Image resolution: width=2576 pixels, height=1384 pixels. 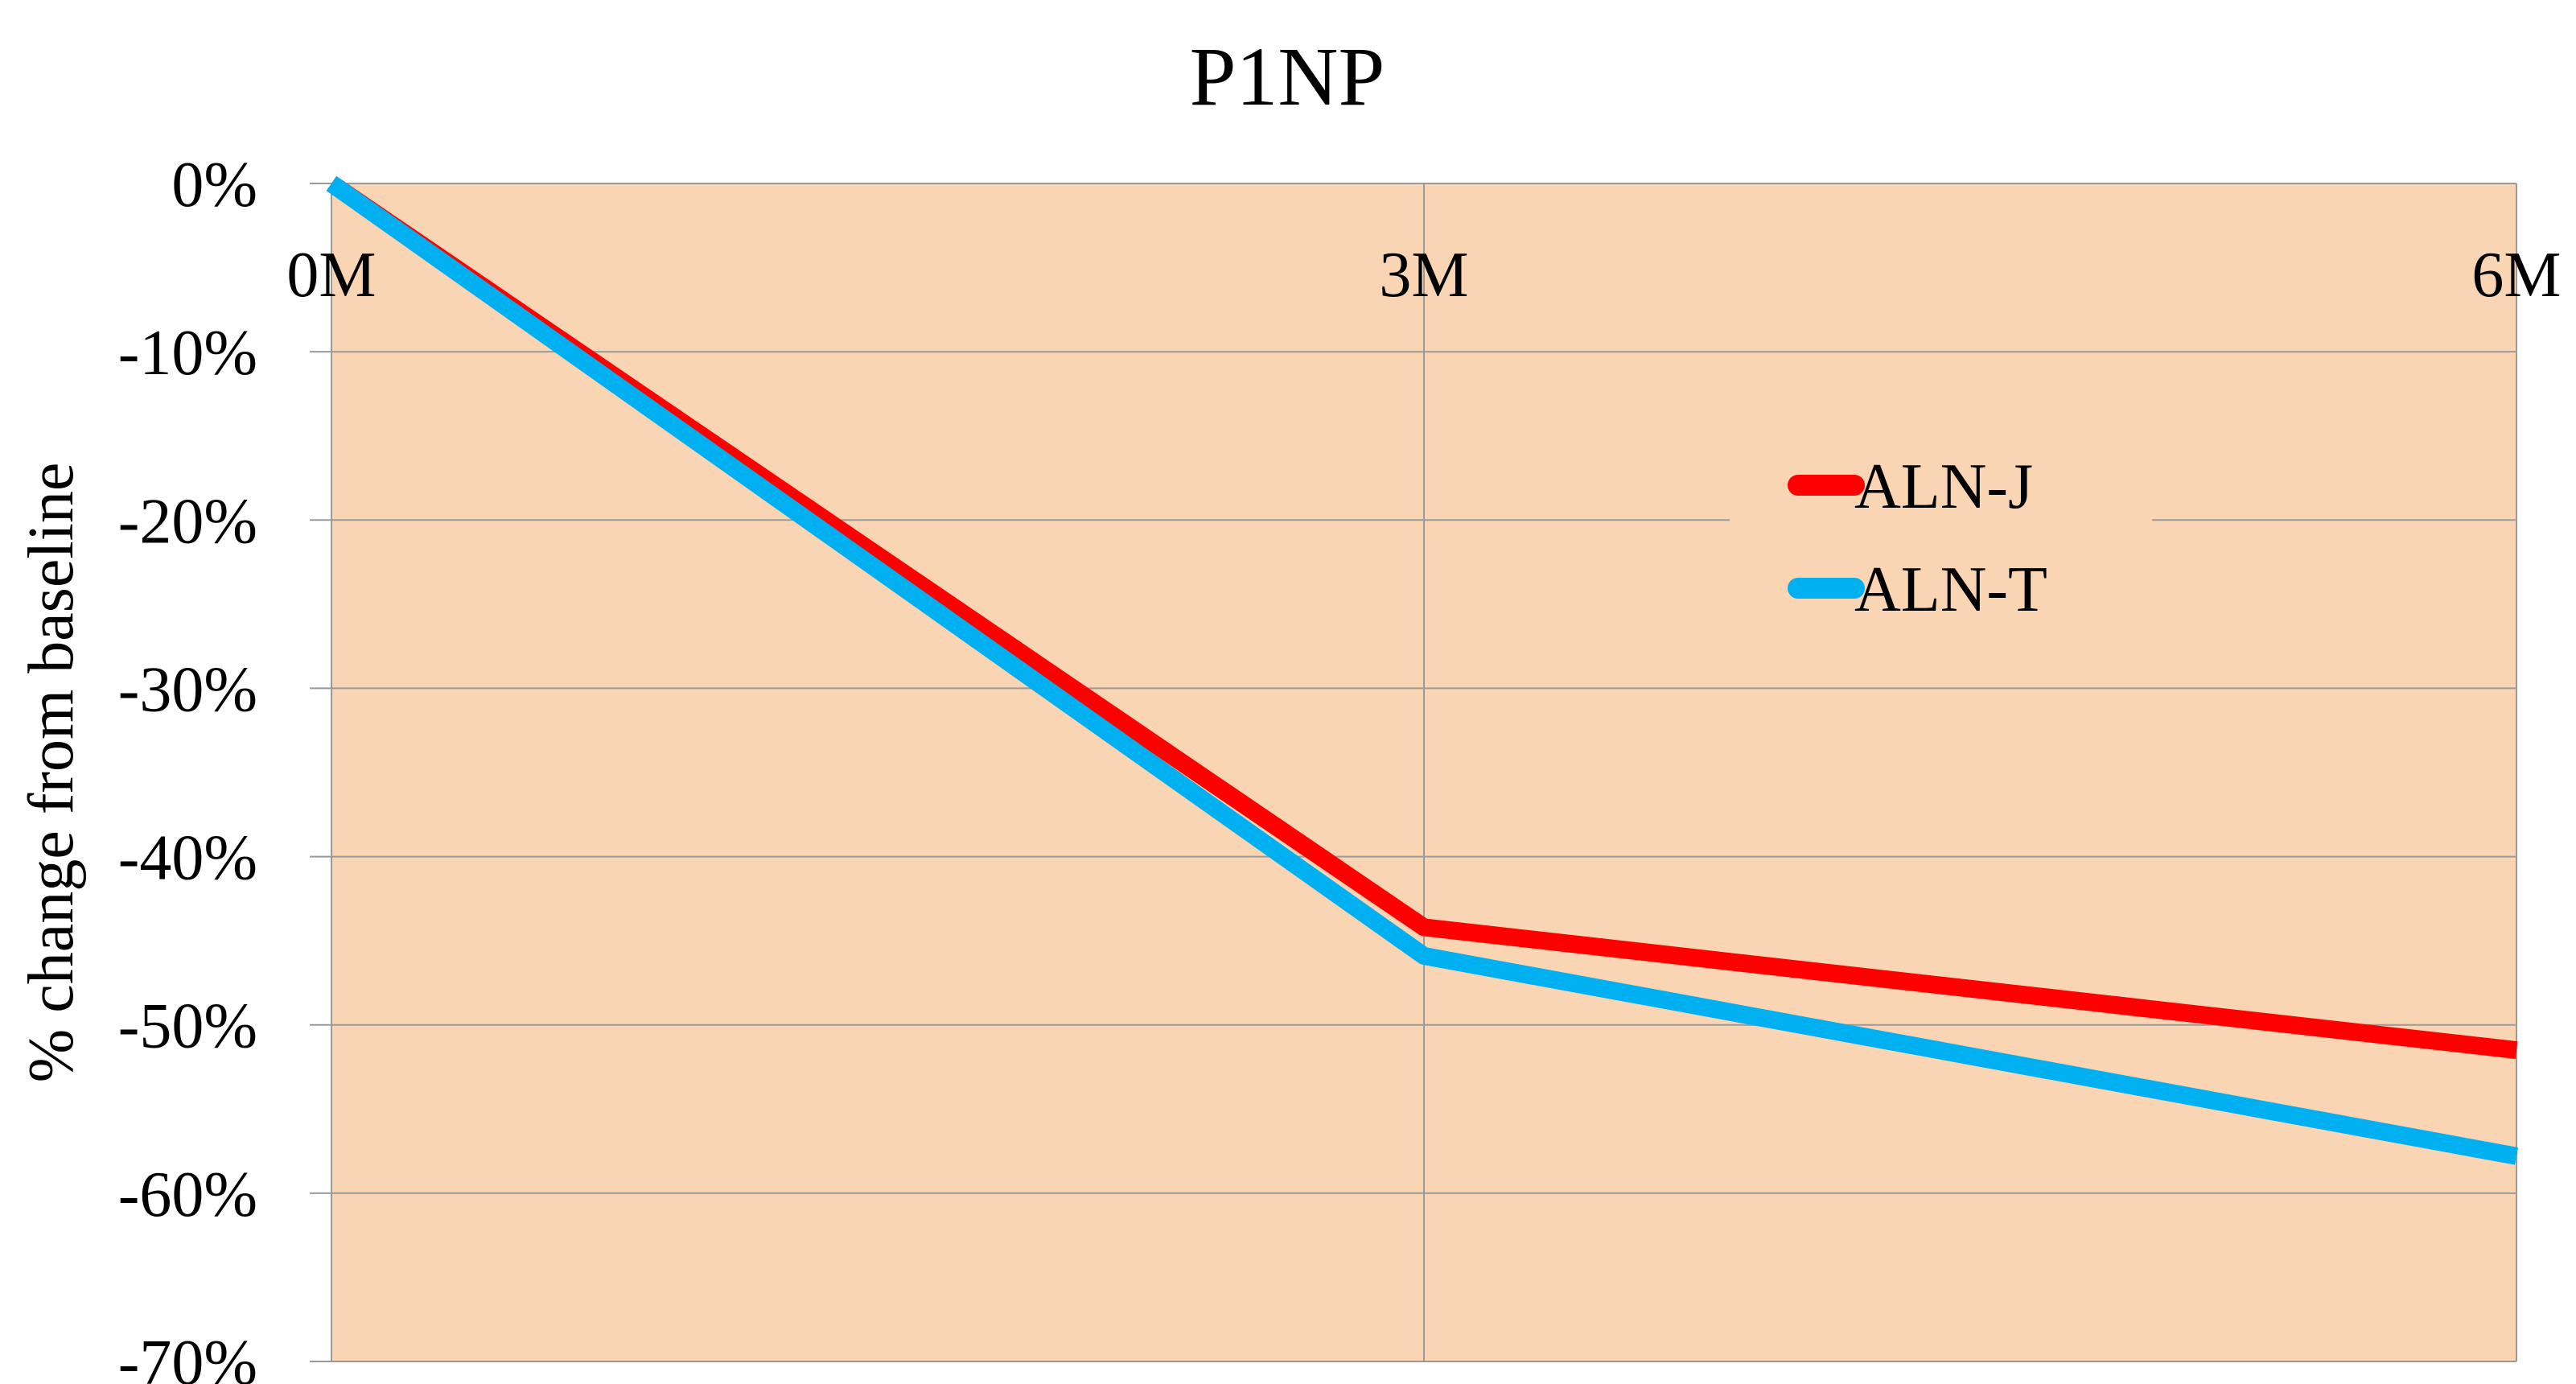 I want to click on y-tick-label: -20%, so click(x=187, y=522).